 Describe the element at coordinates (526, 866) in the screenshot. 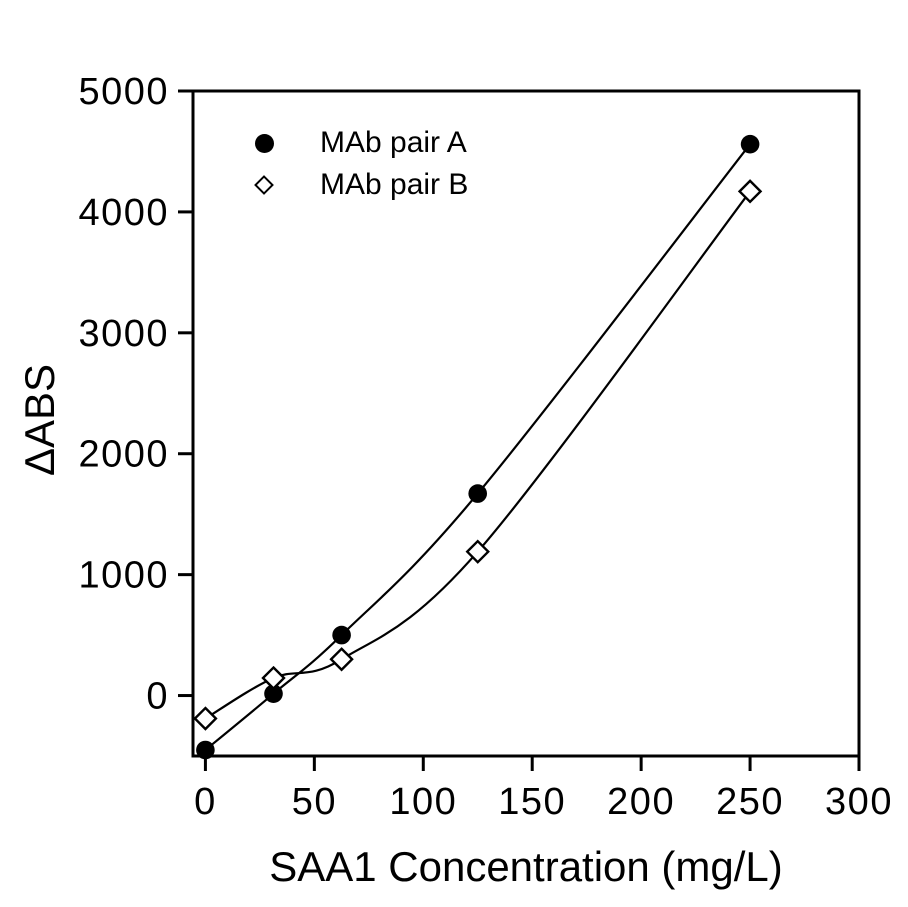

I see `x-axis-title: SAA1 Concentration (mg/L)` at that location.